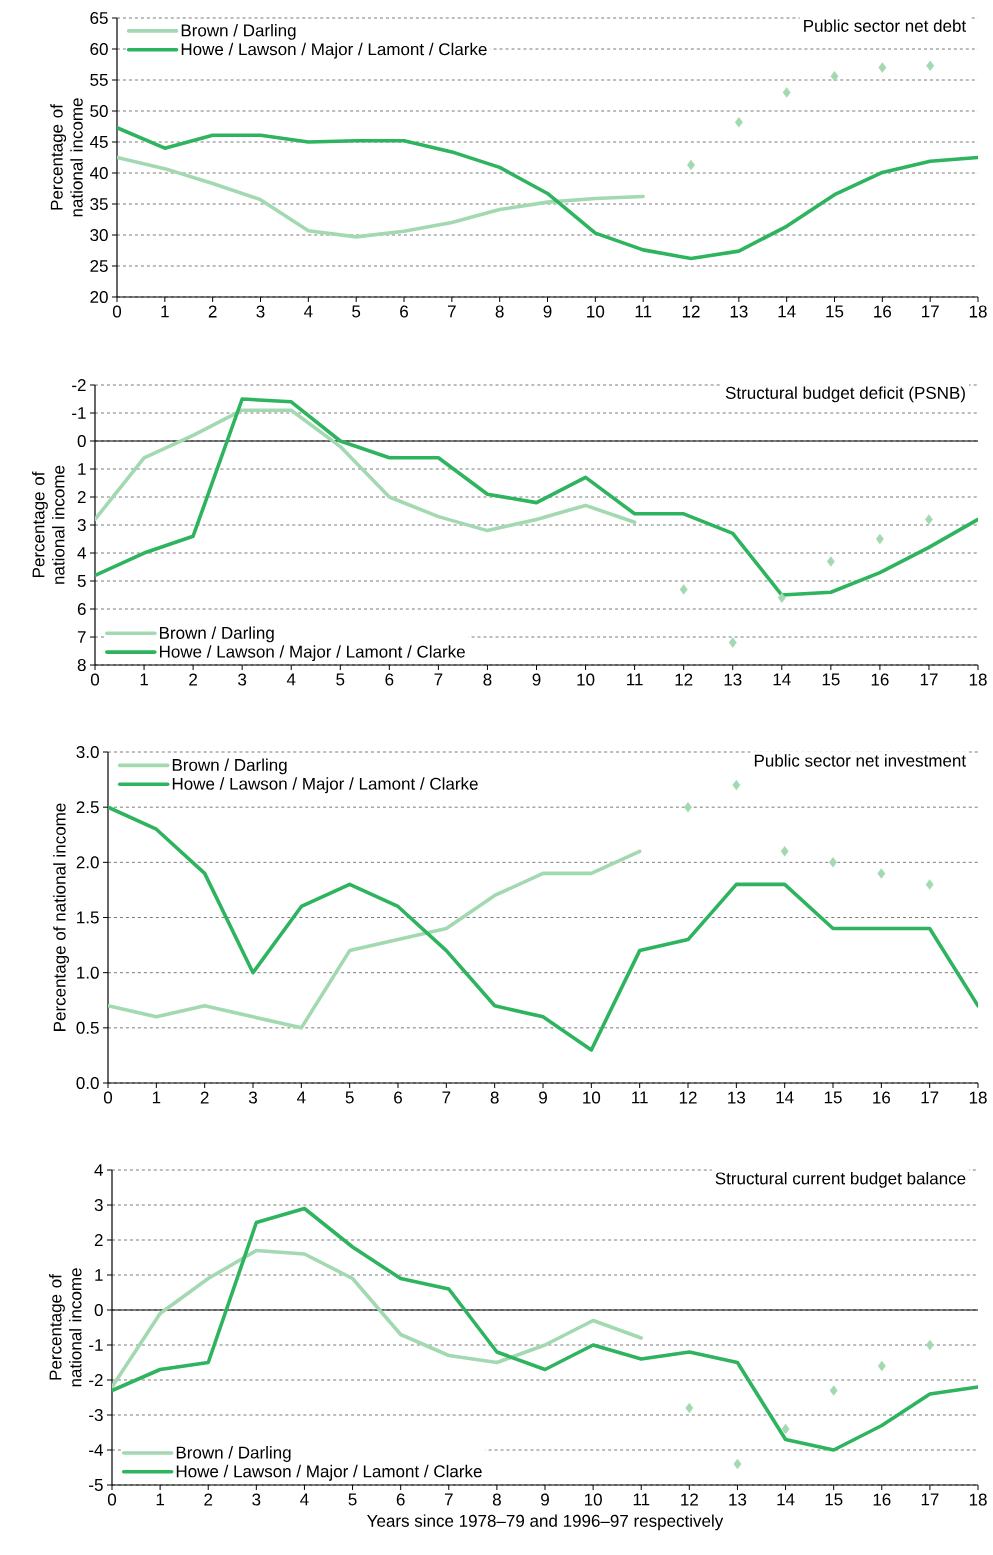  I want to click on y-tick-label: 55, so click(99, 80).